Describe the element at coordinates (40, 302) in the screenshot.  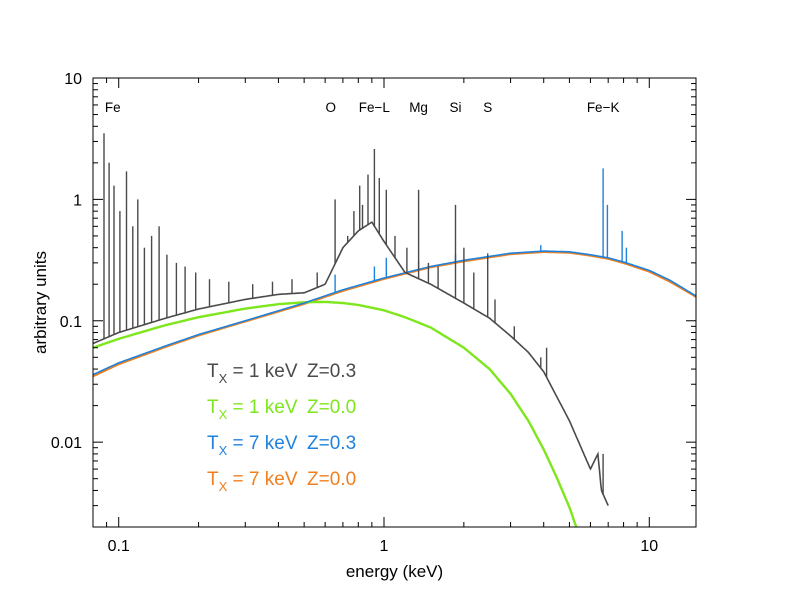
I see `y-axis-title: arbitrary units` at that location.